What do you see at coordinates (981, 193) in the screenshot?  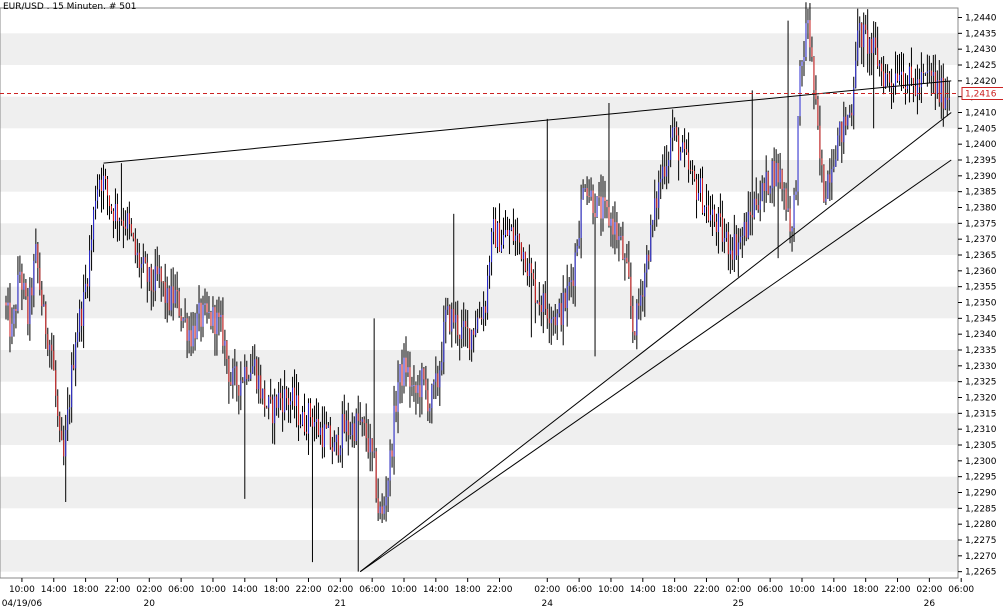 I see `y-tick-label: 1,2385` at bounding box center [981, 193].